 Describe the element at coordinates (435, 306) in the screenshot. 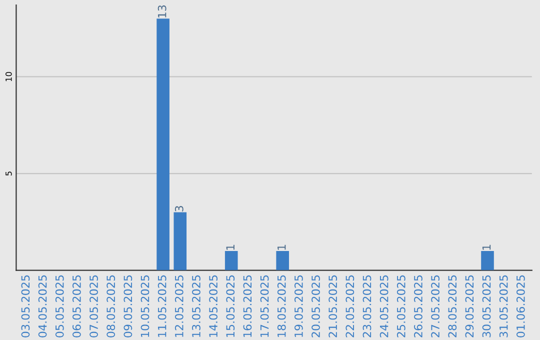

I see `x-tick-label: 27.05.2025` at that location.